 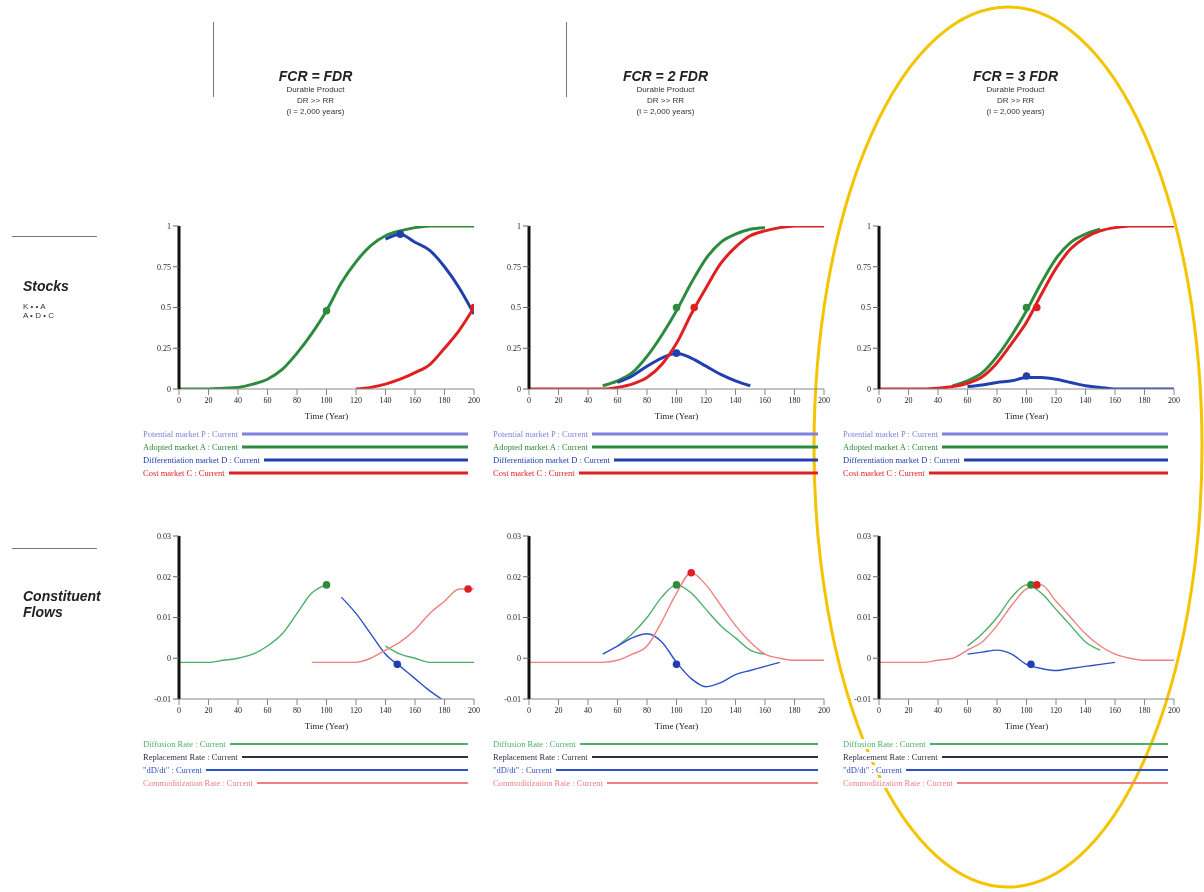 I want to click on y-tick-label: 0.03, so click(x=864, y=536).